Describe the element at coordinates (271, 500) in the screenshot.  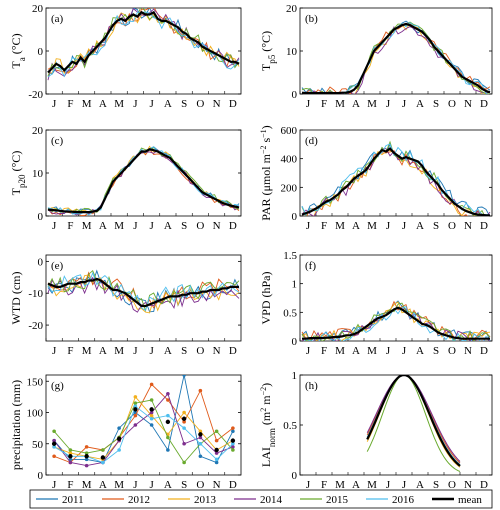
I see `legend-label-2014: 2014` at that location.